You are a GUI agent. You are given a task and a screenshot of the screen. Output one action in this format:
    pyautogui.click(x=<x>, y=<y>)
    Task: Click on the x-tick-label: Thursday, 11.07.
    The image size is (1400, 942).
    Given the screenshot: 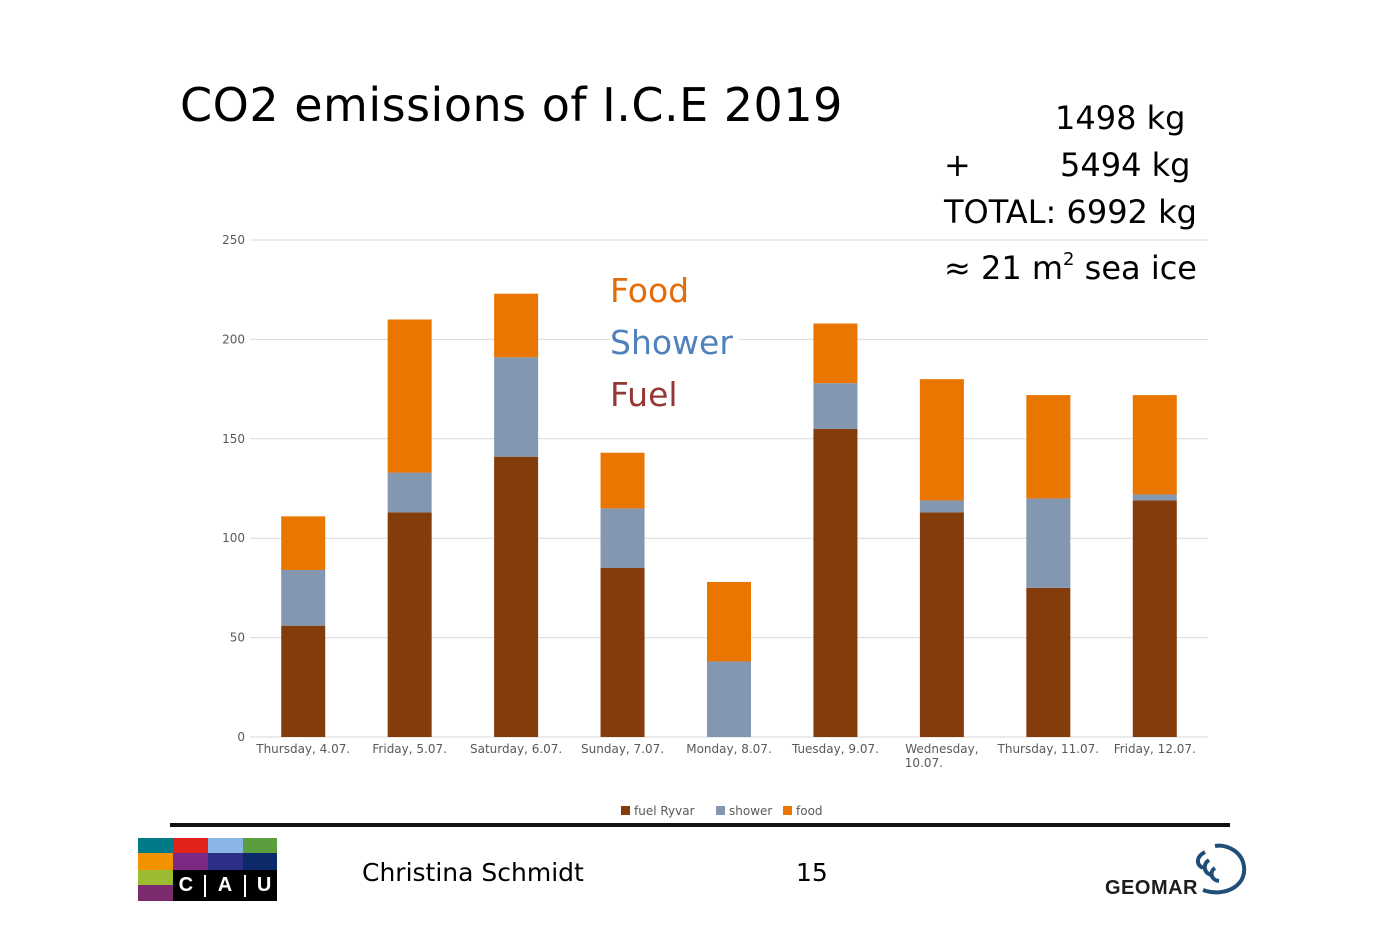 What is the action you would take?
    pyautogui.click(x=1048, y=749)
    